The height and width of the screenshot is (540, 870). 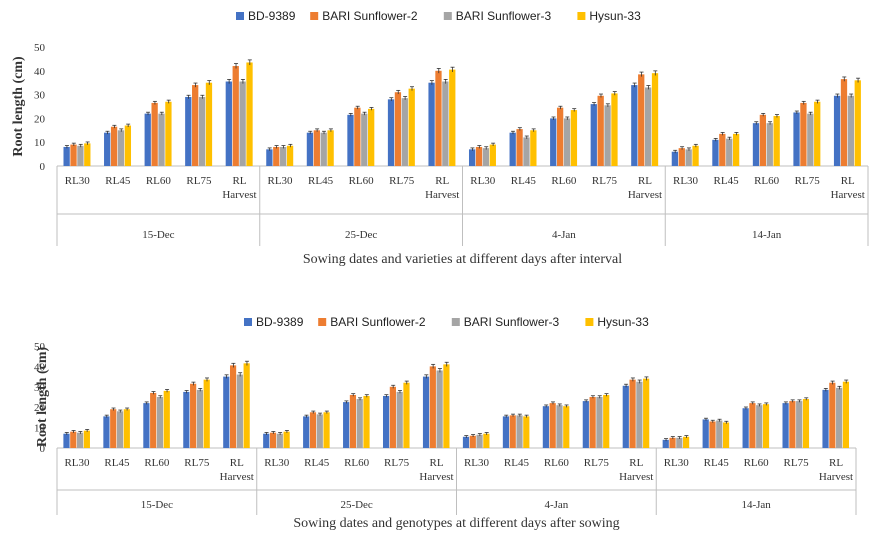 I want to click on y-tick-label: 20, so click(x=40, y=408).